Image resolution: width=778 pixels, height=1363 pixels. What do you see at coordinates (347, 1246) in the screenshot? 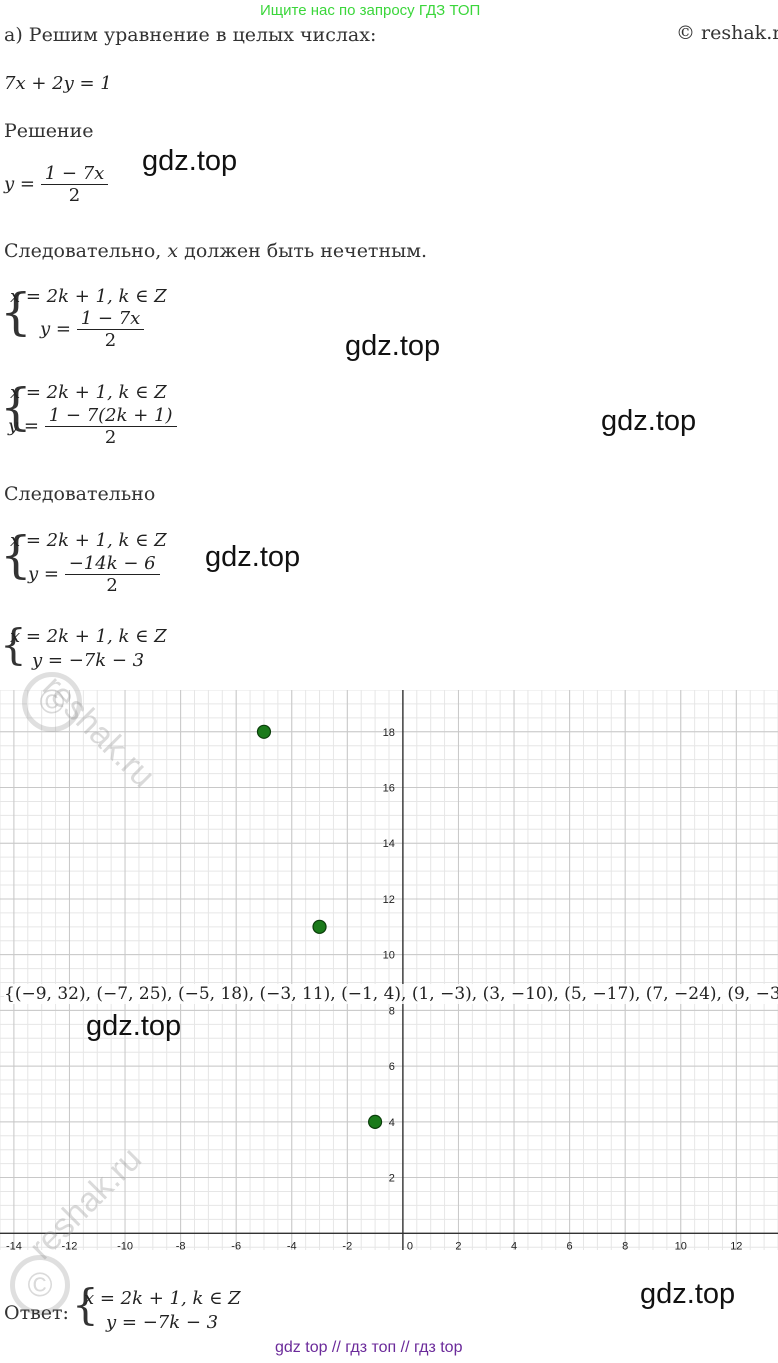
I see `x-tick-label: -2` at bounding box center [347, 1246].